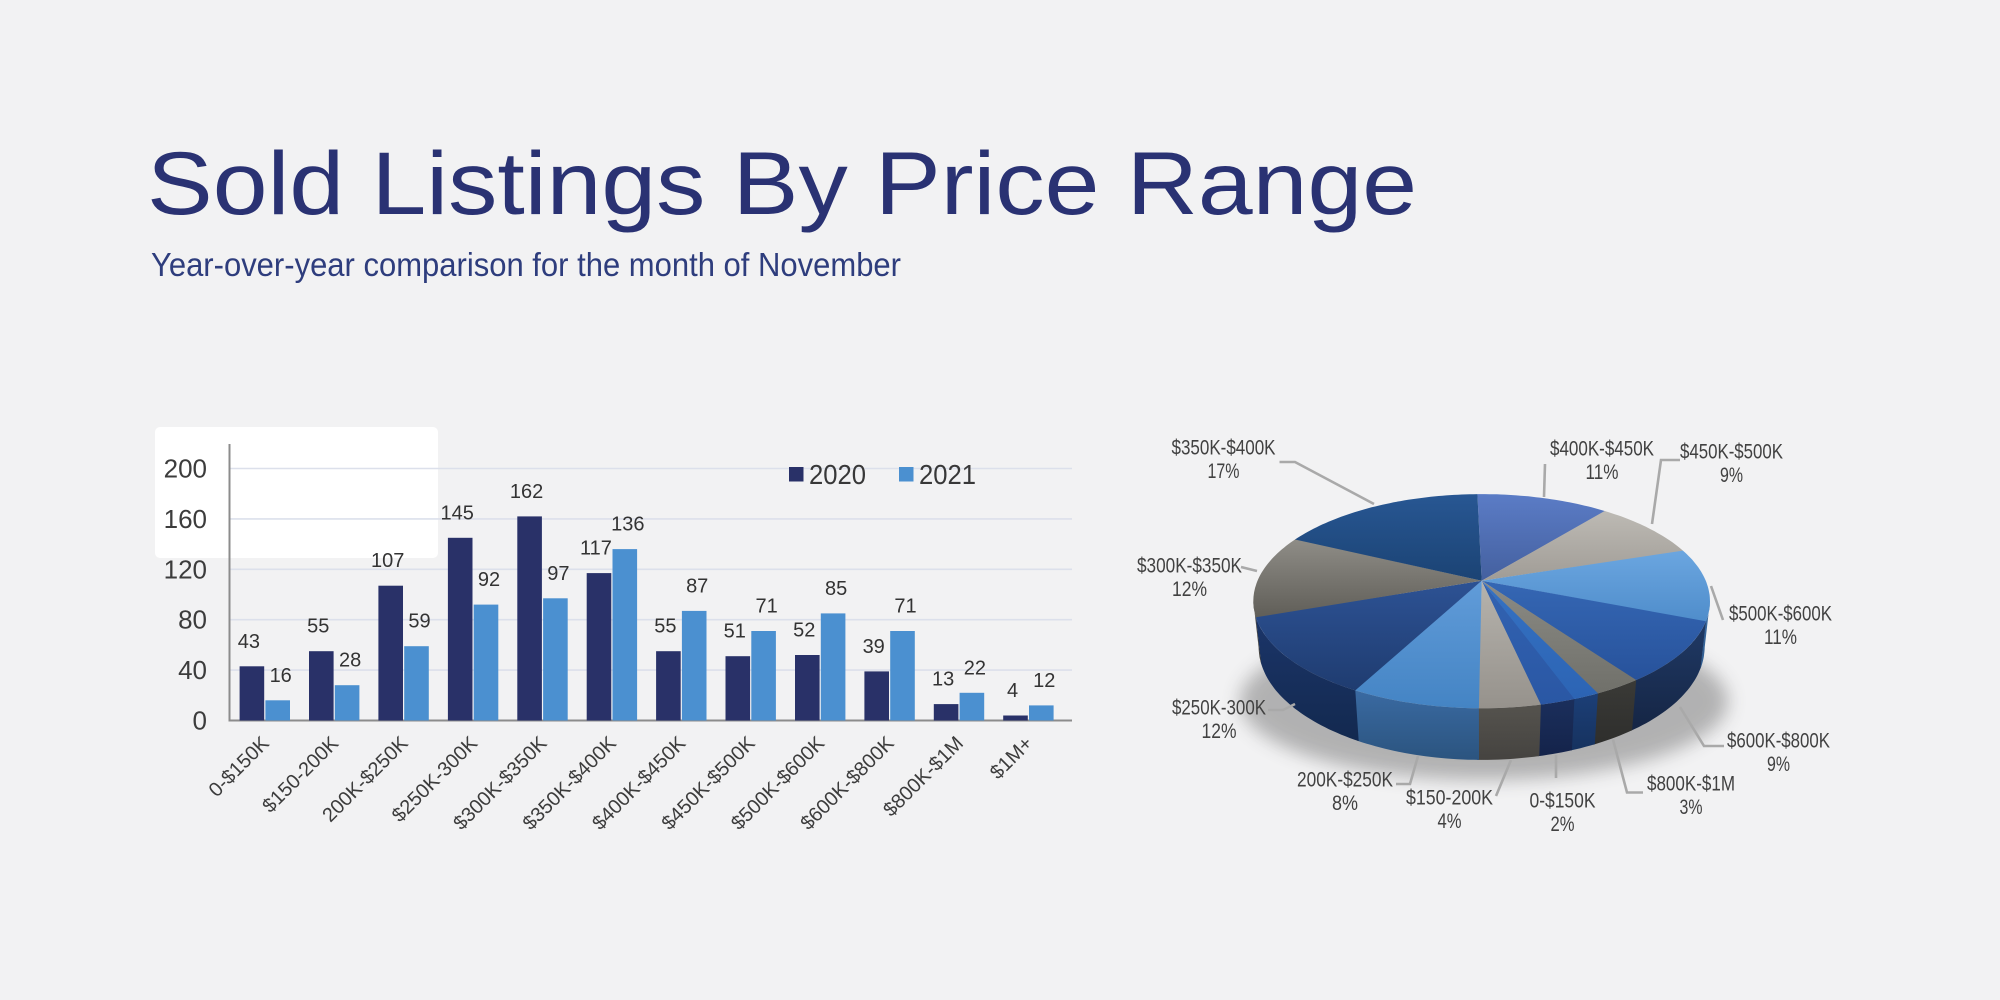  Describe the element at coordinates (1012, 691) in the screenshot. I see `svg-text: 4` at that location.